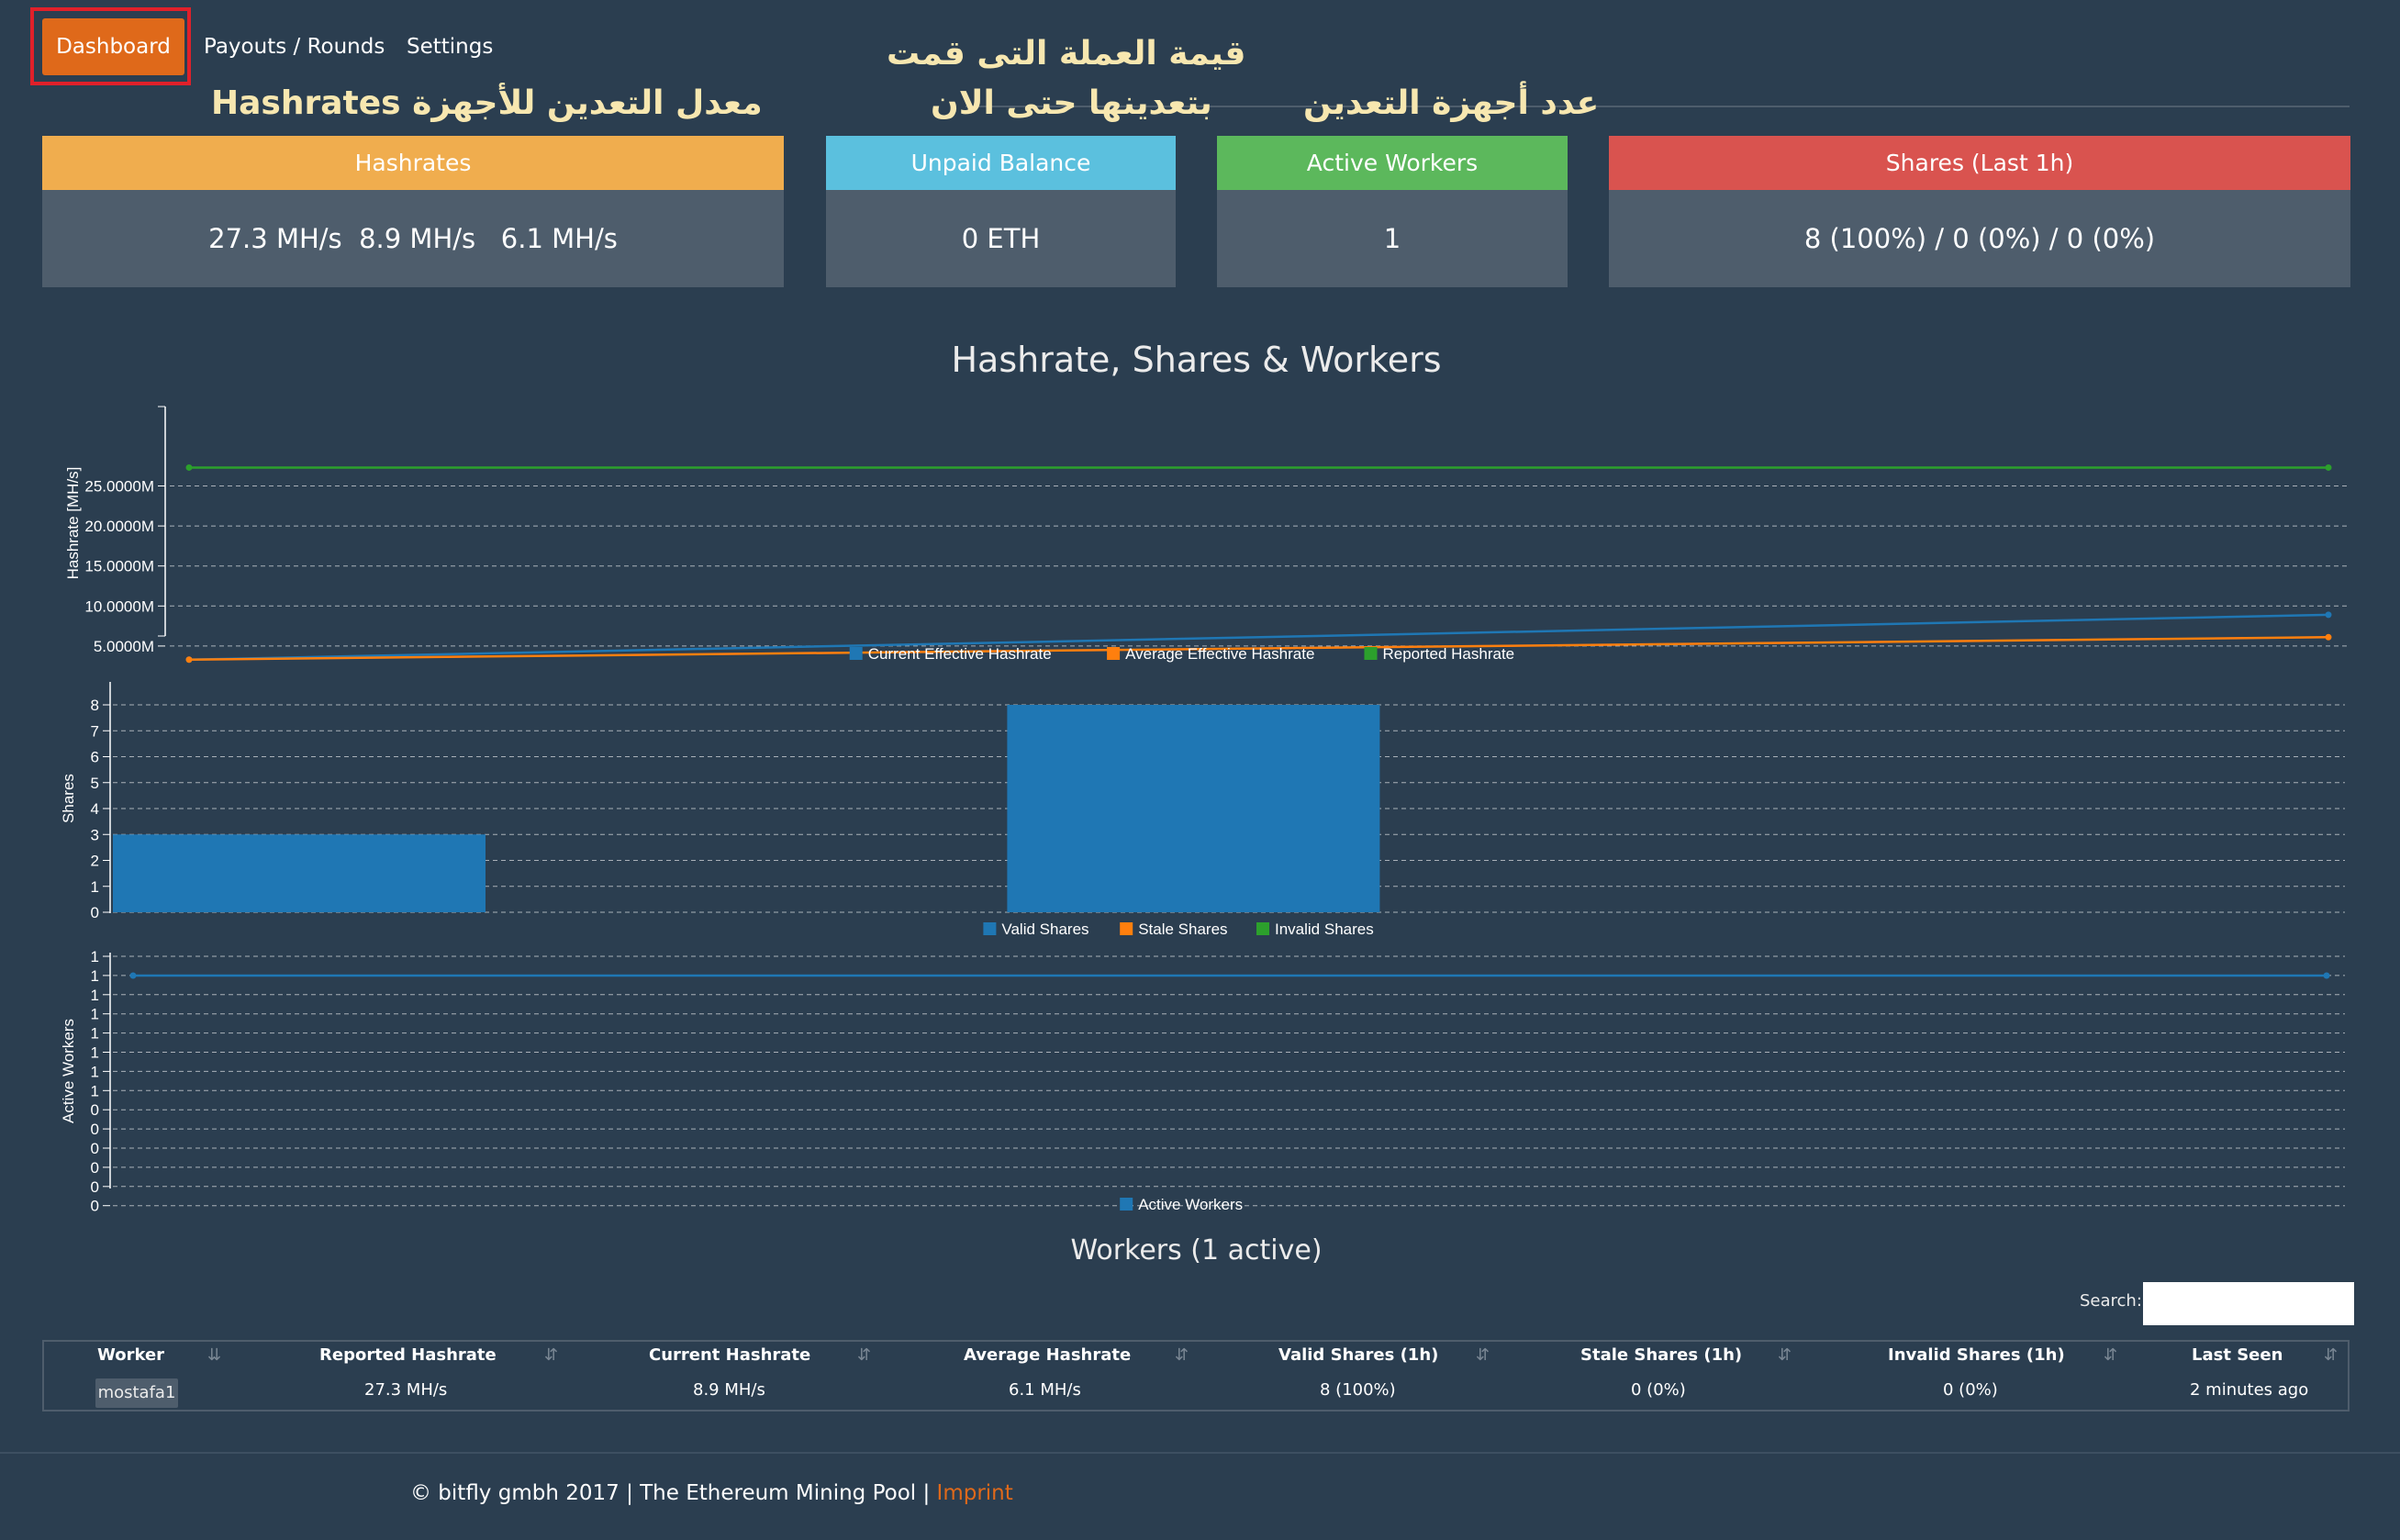 The height and width of the screenshot is (1540, 2400). Describe the element at coordinates (1324, 929) in the screenshot. I see `legend-label: Invalid Shares` at that location.